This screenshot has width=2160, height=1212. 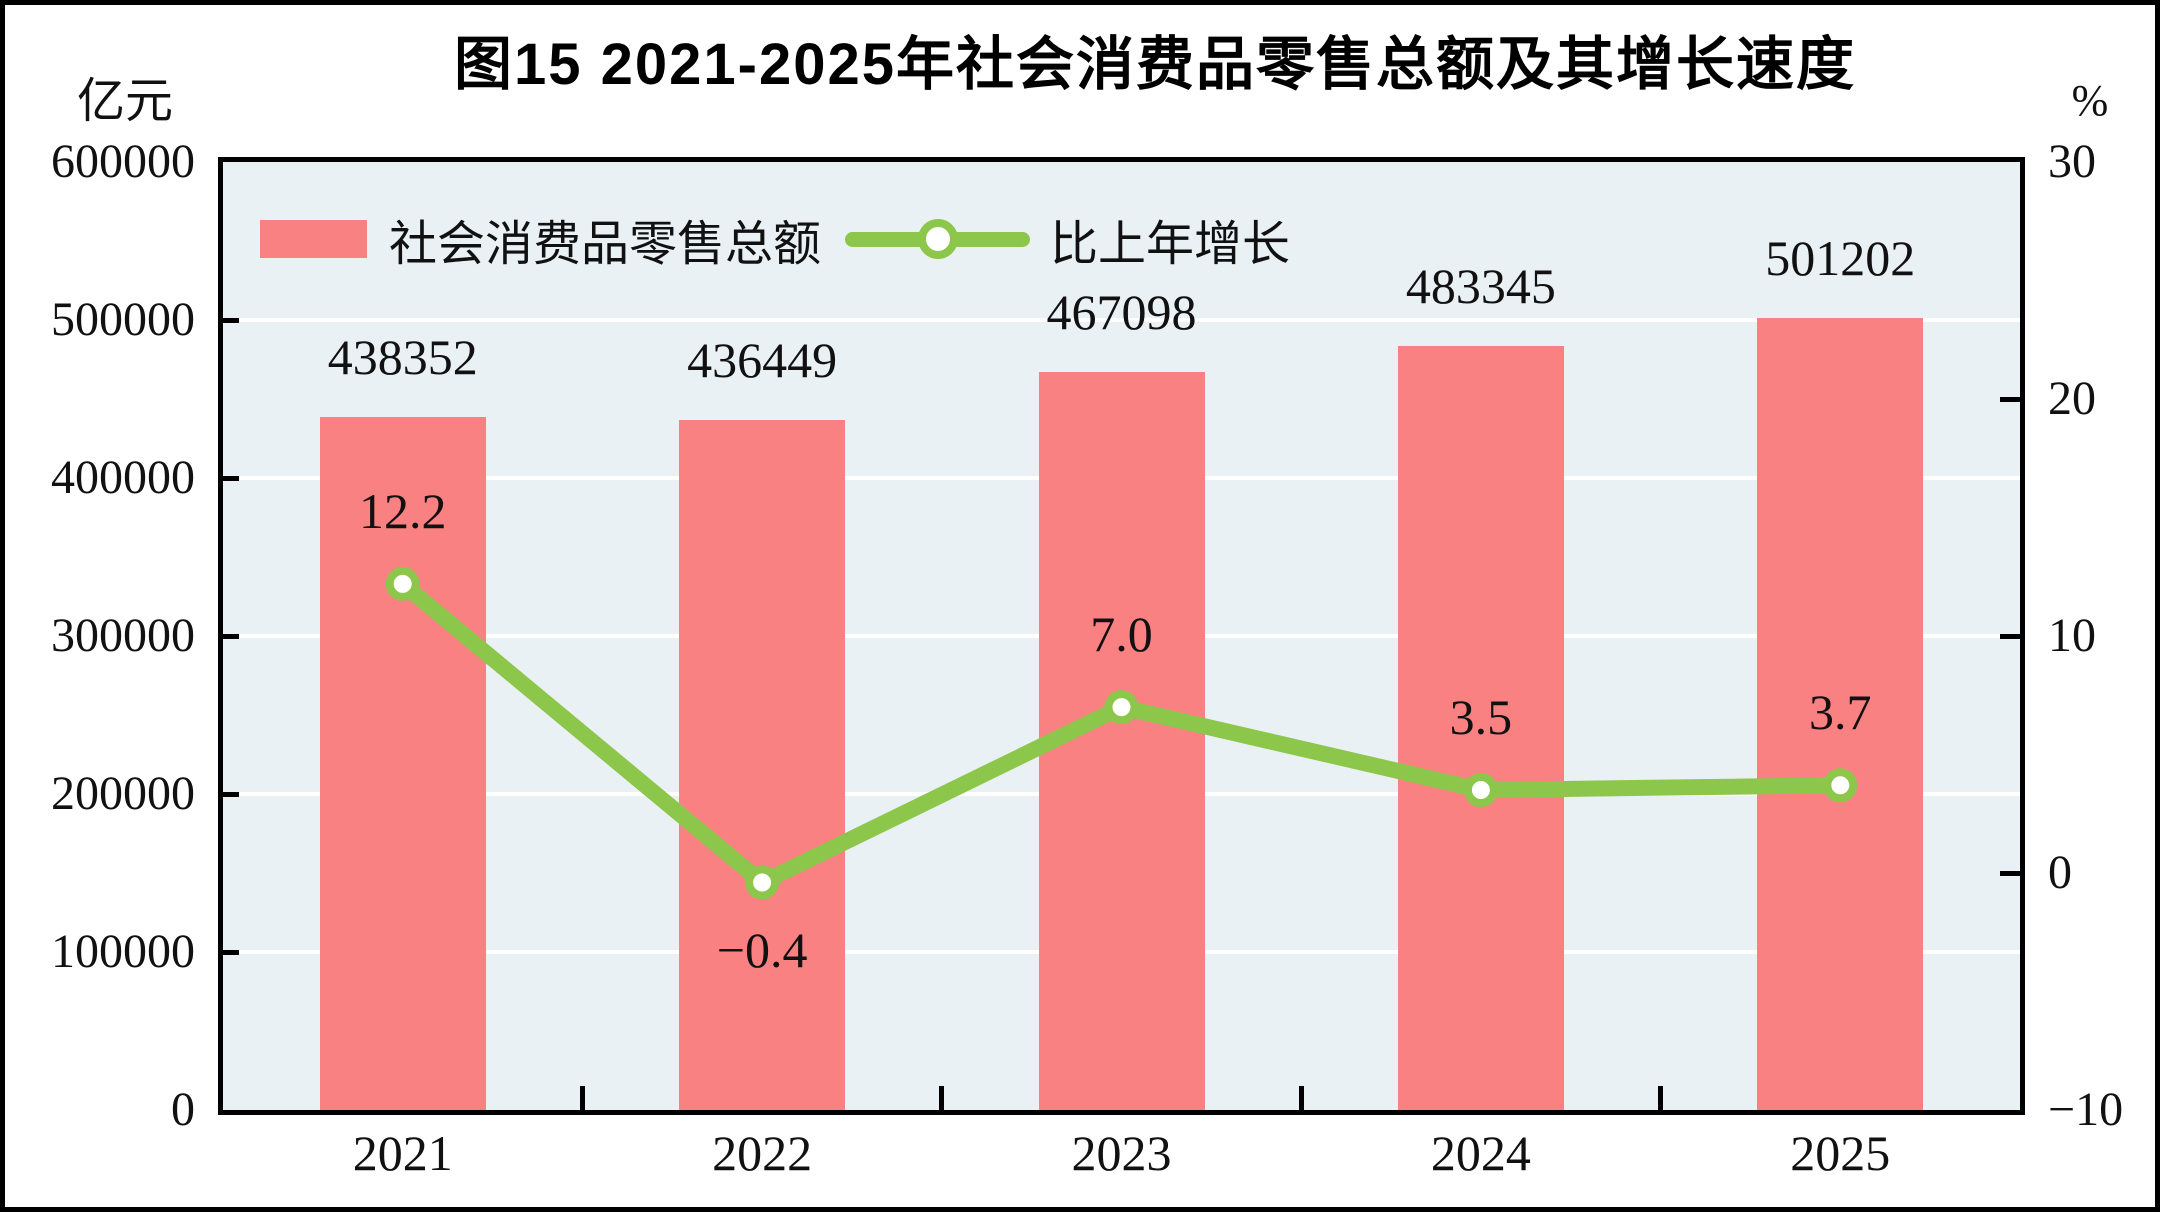 I want to click on growth-value-label: −0.4, so click(x=762, y=950).